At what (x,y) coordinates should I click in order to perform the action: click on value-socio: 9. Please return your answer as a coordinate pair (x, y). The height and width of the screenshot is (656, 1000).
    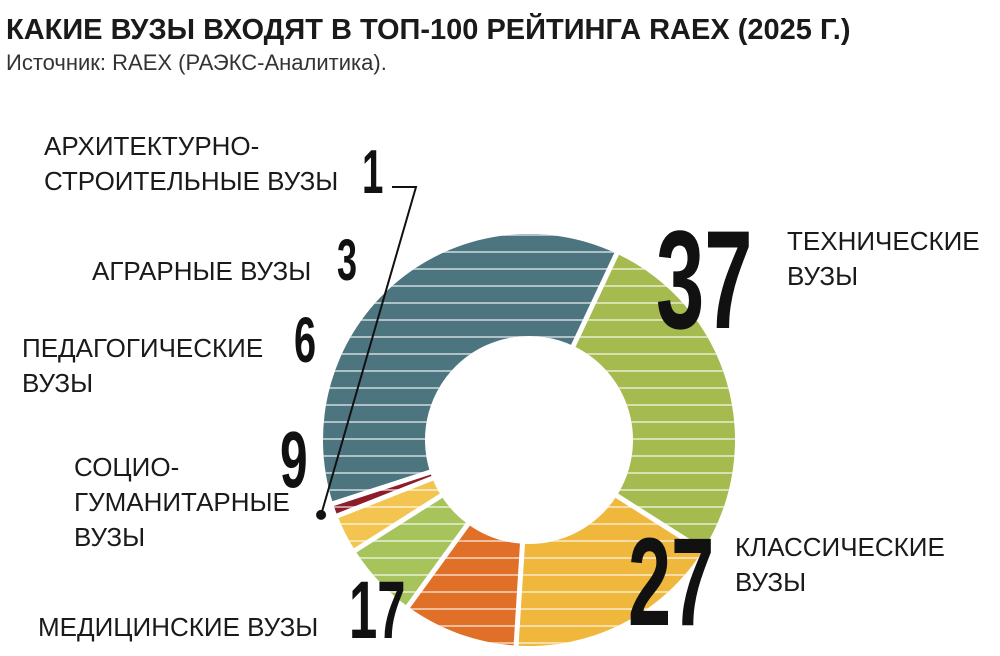
    Looking at the image, I should click on (294, 459).